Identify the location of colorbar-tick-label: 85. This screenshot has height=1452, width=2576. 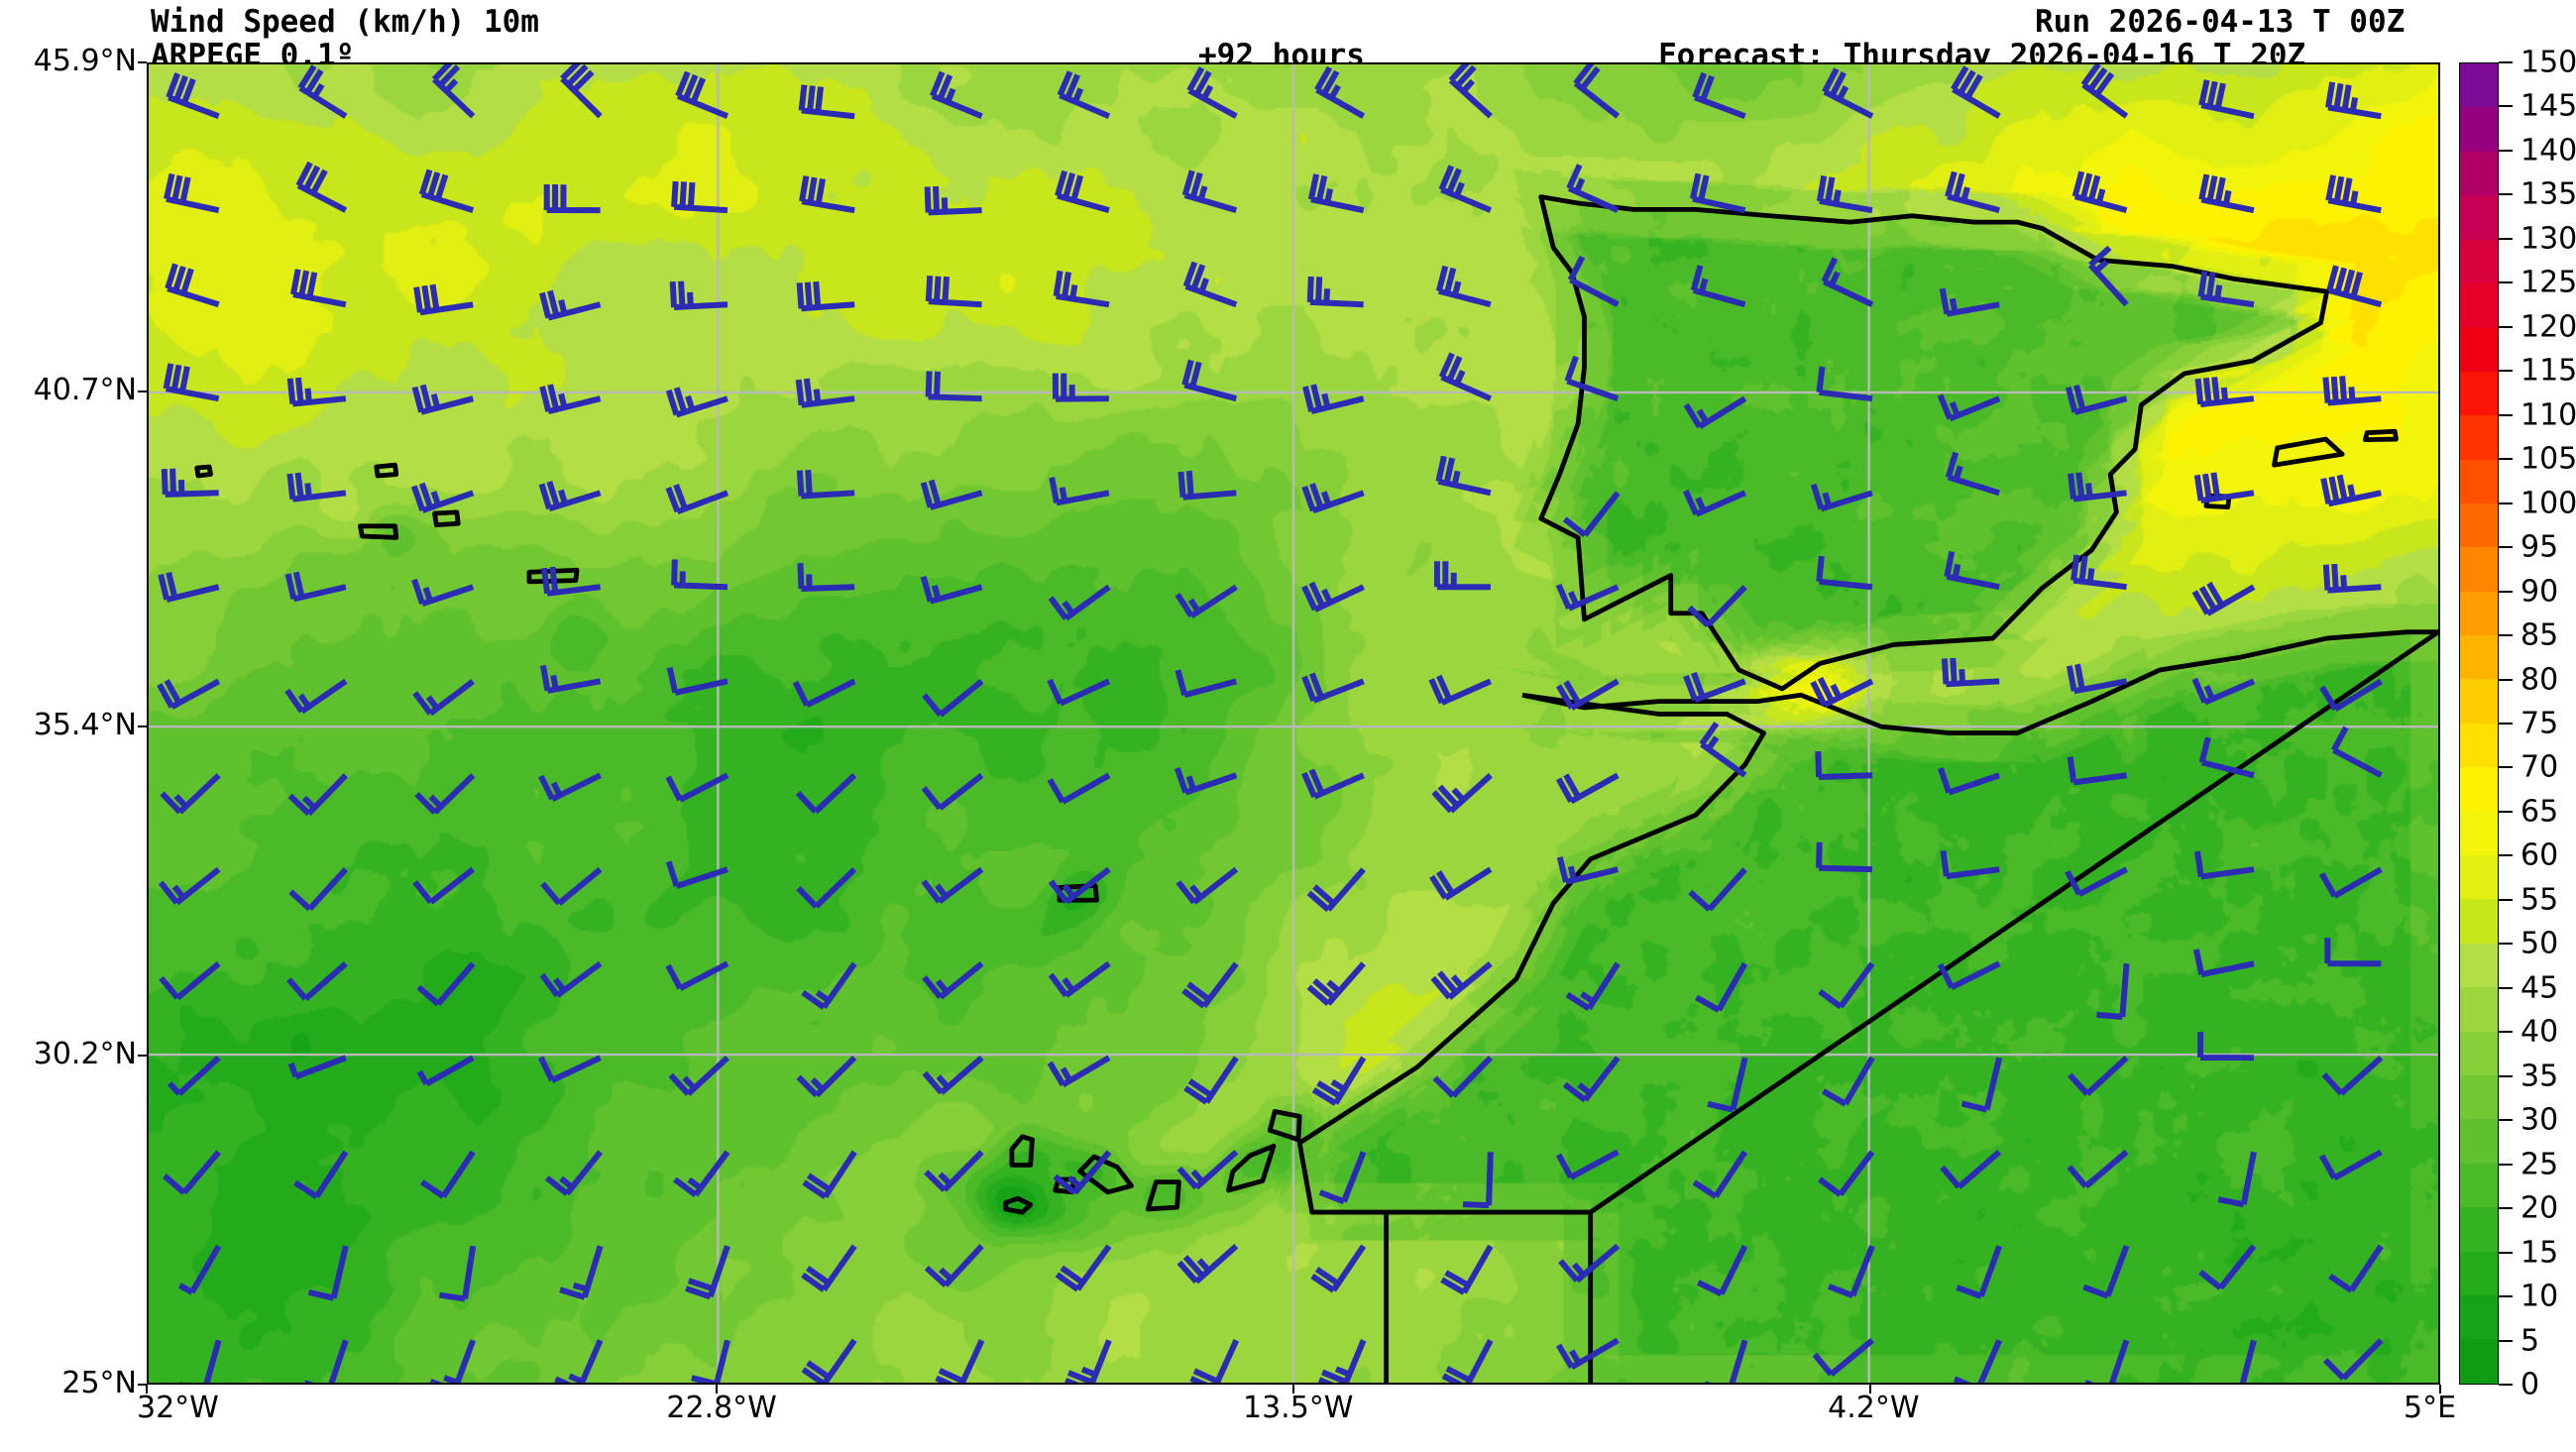
(2539, 635).